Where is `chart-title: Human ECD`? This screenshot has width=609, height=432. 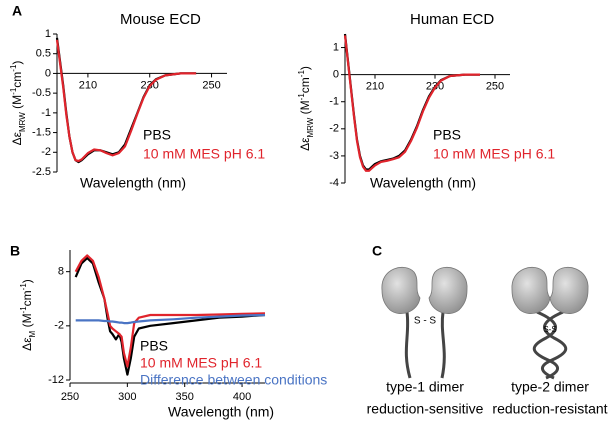
chart-title: Human ECD is located at coordinates (452, 19).